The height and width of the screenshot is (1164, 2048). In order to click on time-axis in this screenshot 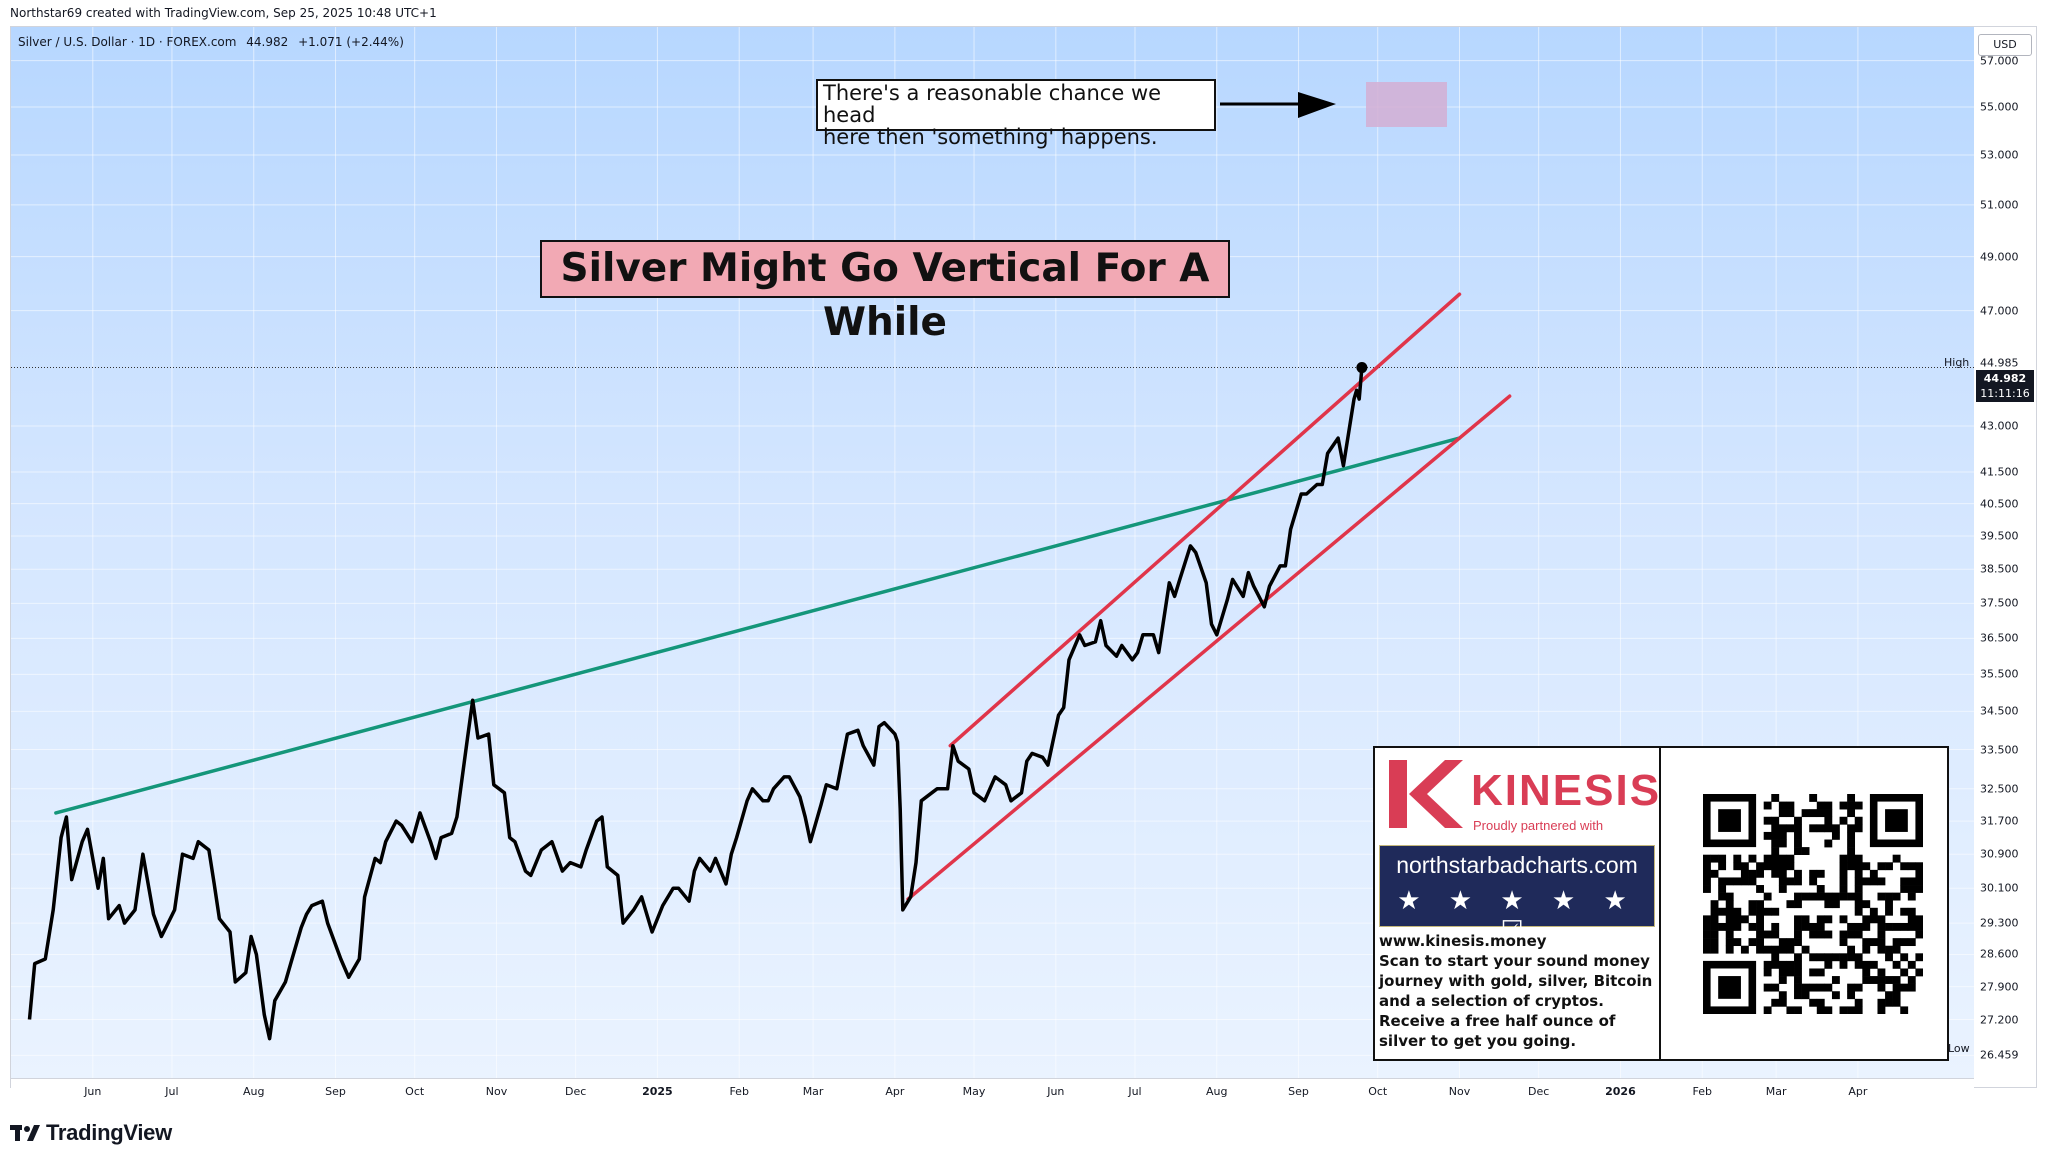, I will do `click(992, 1090)`.